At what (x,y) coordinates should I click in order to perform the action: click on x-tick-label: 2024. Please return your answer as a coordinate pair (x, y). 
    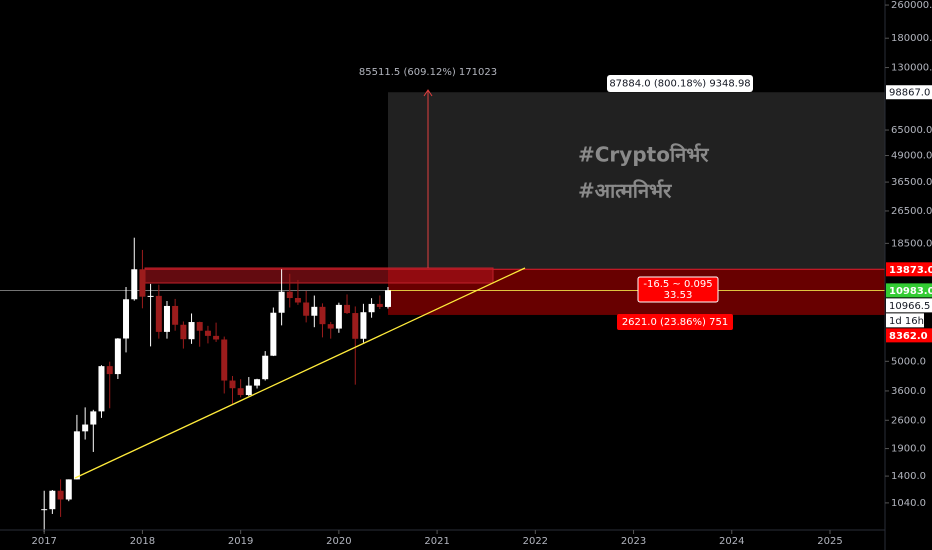
    Looking at the image, I should click on (731, 541).